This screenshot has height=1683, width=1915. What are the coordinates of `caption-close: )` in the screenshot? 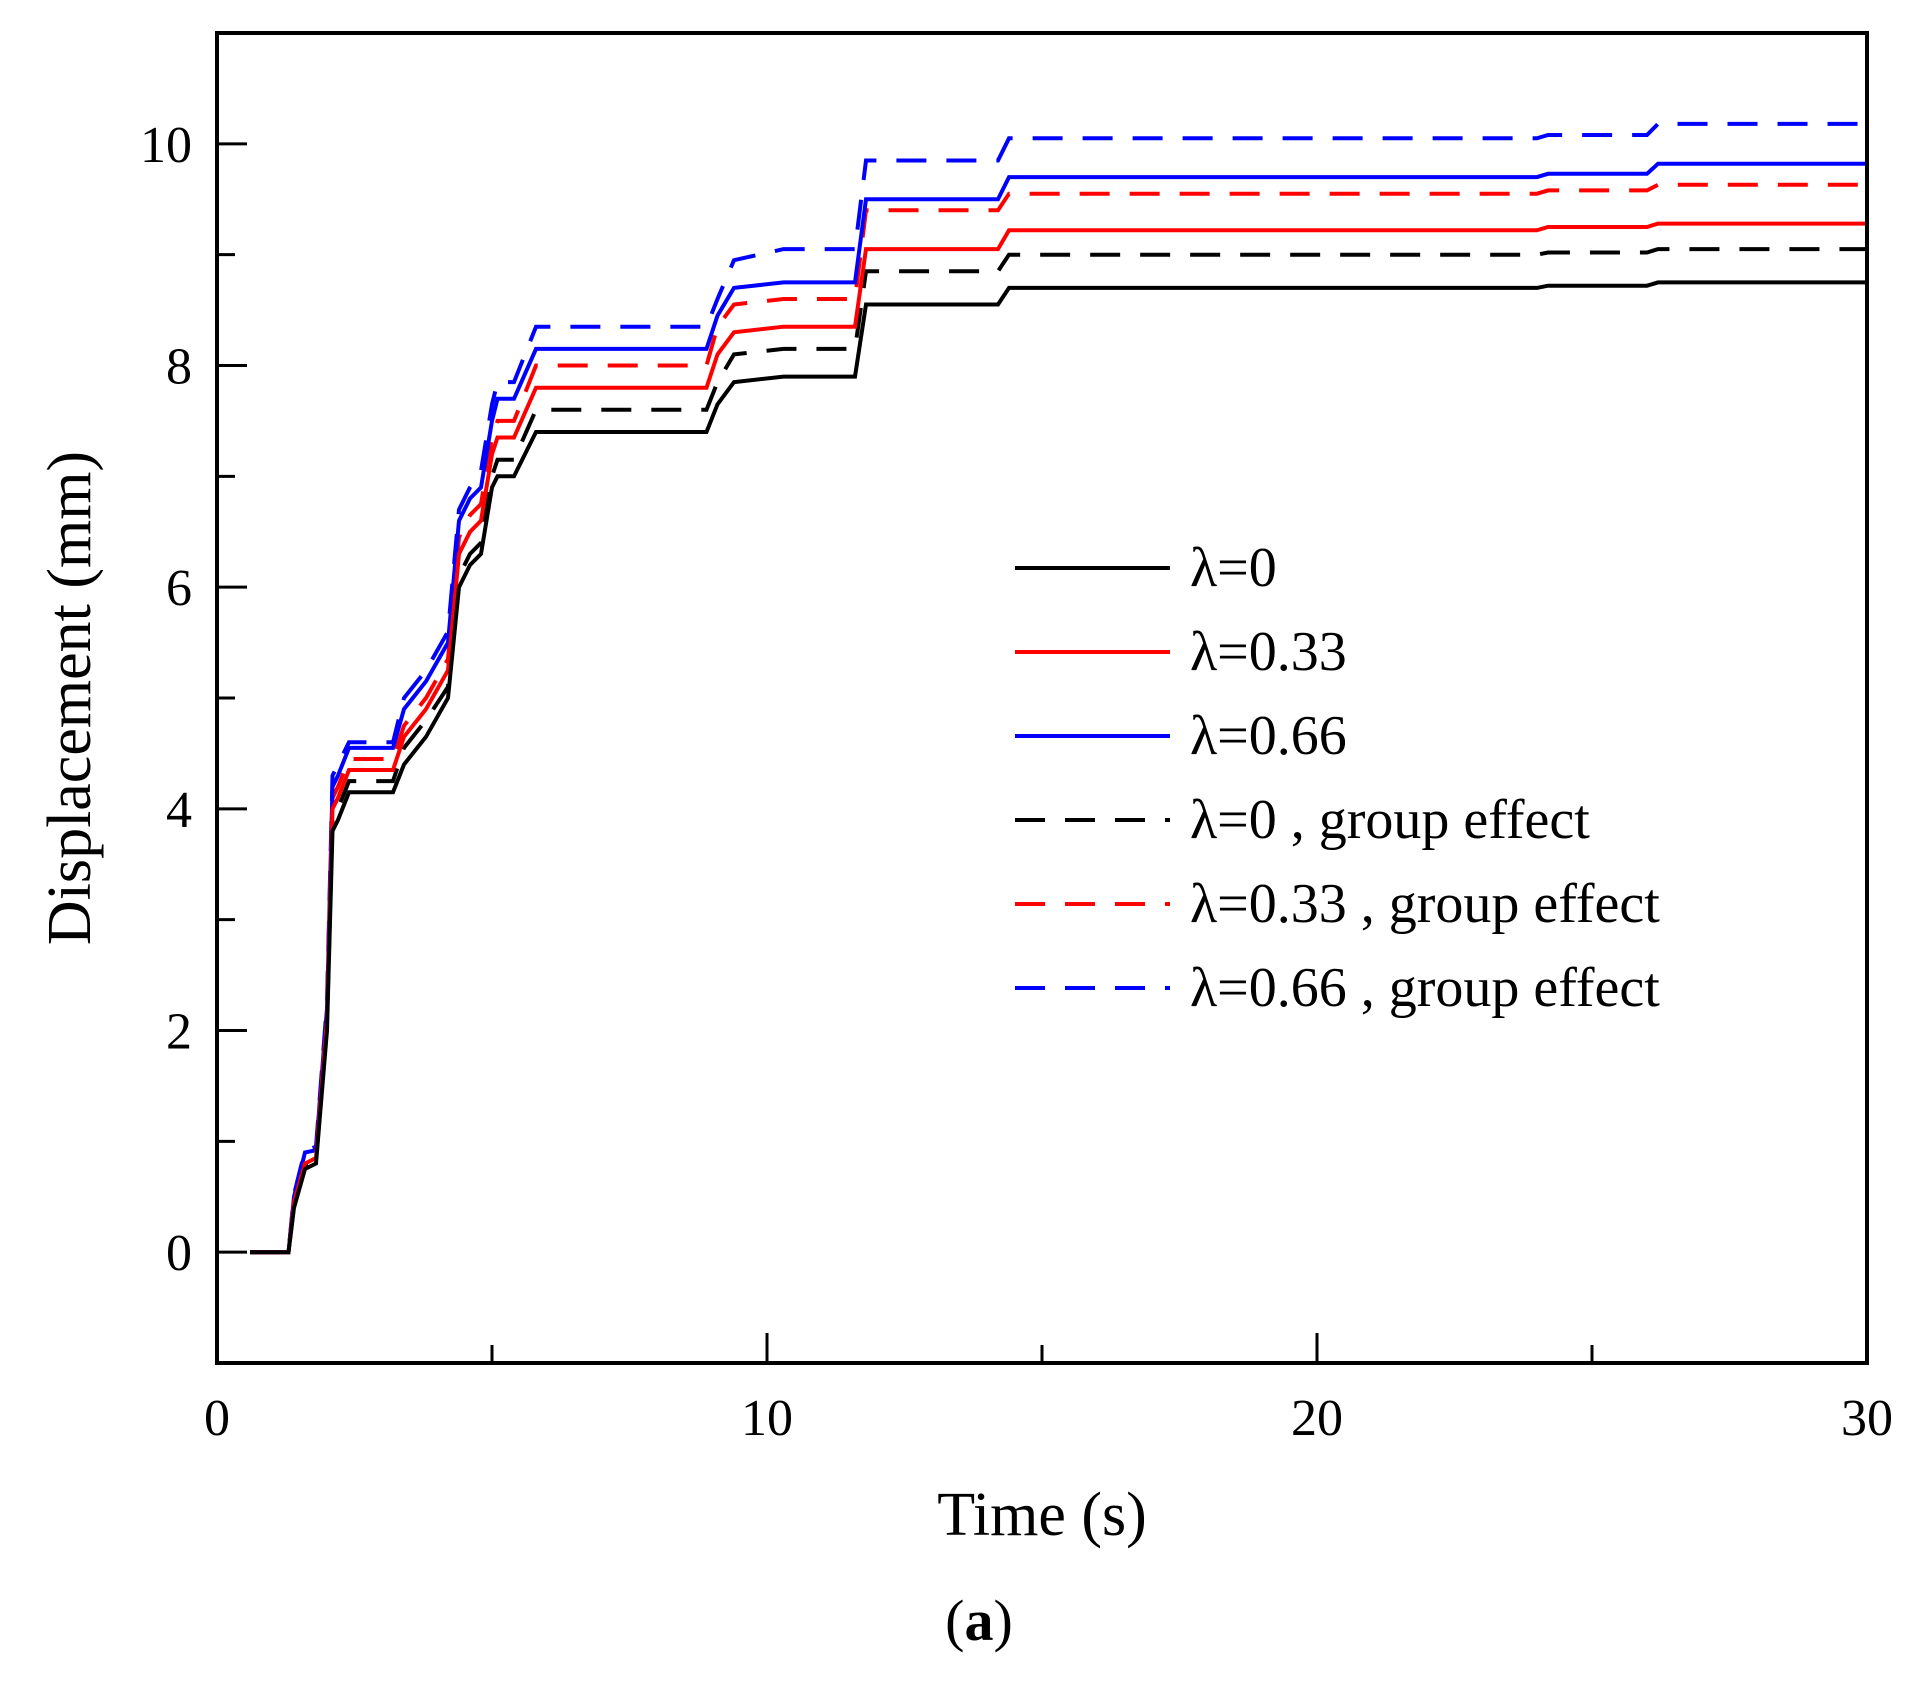 It's located at (1003, 1620).